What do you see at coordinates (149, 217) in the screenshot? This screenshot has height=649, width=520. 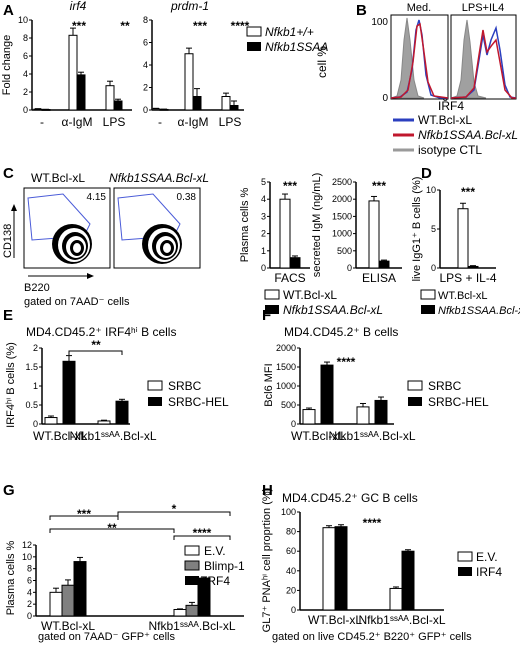 I see `gate-ssaa` at bounding box center [149, 217].